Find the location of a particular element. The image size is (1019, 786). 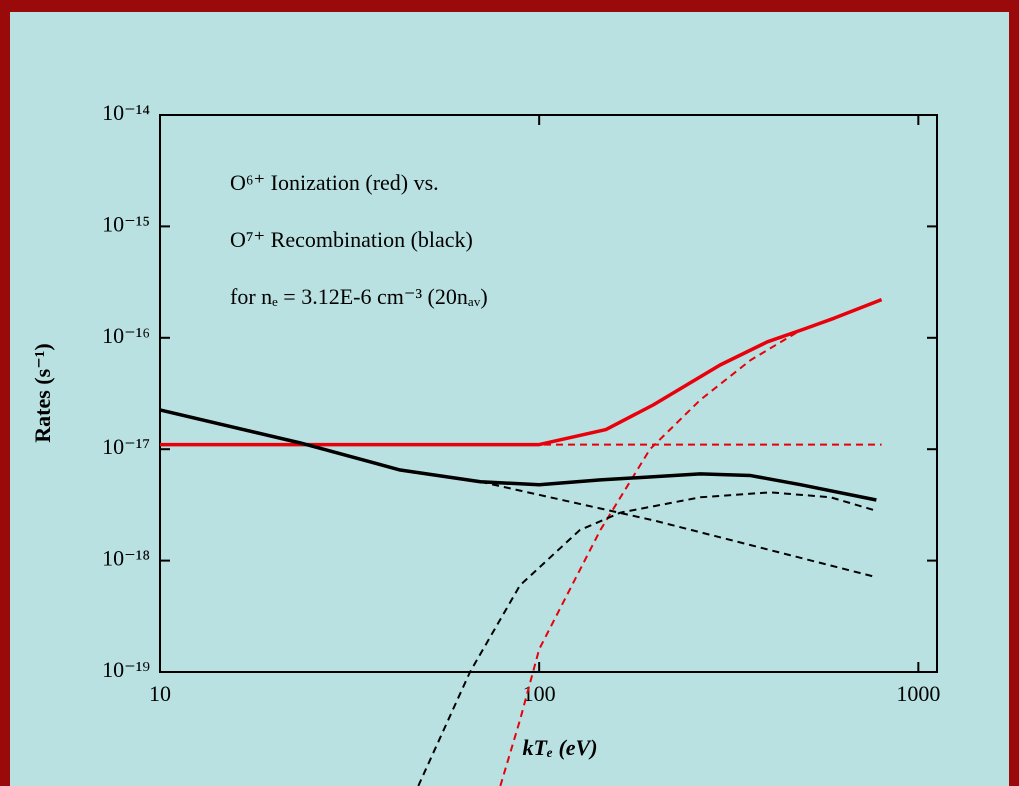

annotation: O⁷⁺ Recombination (black) is located at coordinates (351, 239).